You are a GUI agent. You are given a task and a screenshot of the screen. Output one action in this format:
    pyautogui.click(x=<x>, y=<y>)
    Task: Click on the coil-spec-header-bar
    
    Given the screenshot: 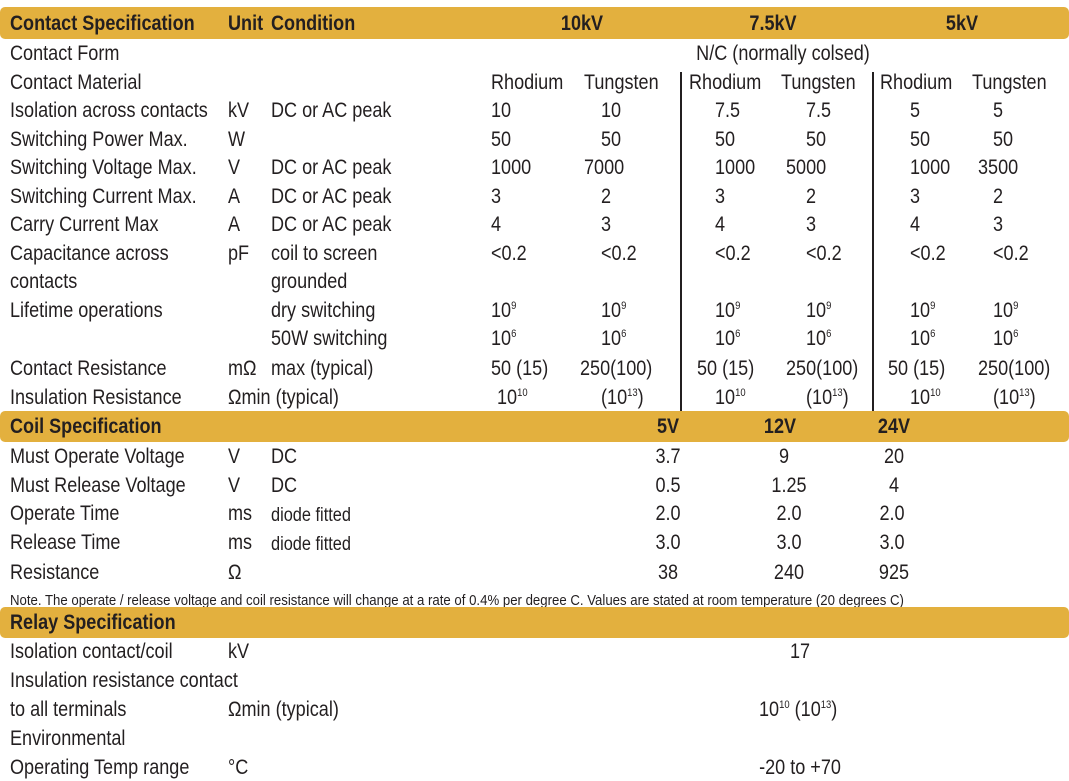 What is the action you would take?
    pyautogui.click(x=534, y=426)
    